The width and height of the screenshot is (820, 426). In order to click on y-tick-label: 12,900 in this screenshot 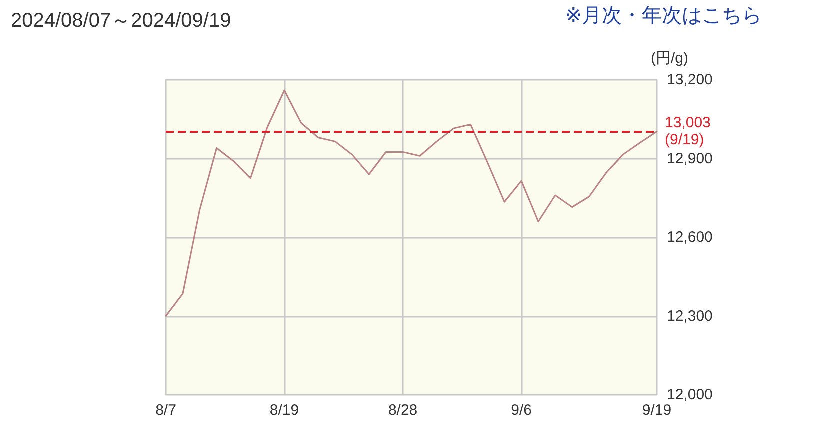, I will do `click(690, 159)`.